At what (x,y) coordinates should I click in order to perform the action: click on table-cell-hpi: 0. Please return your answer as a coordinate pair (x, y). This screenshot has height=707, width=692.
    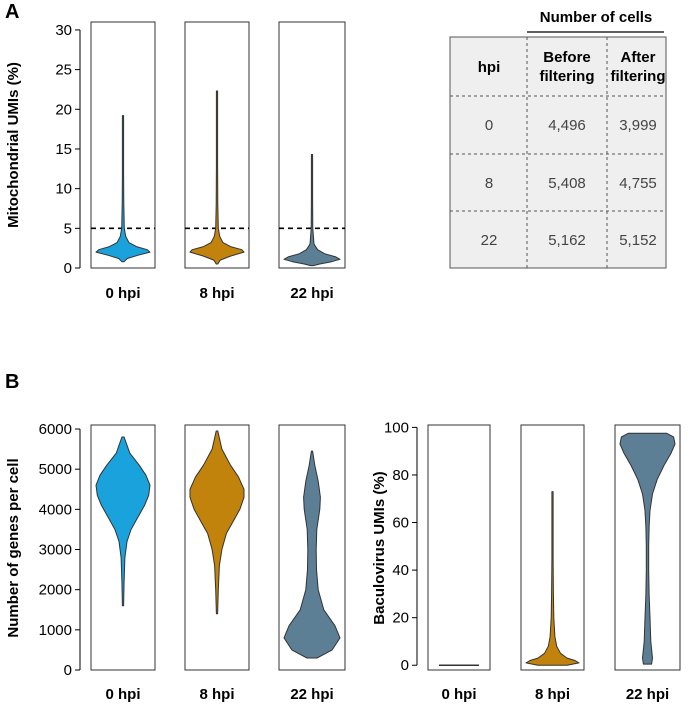
    Looking at the image, I should click on (489, 125).